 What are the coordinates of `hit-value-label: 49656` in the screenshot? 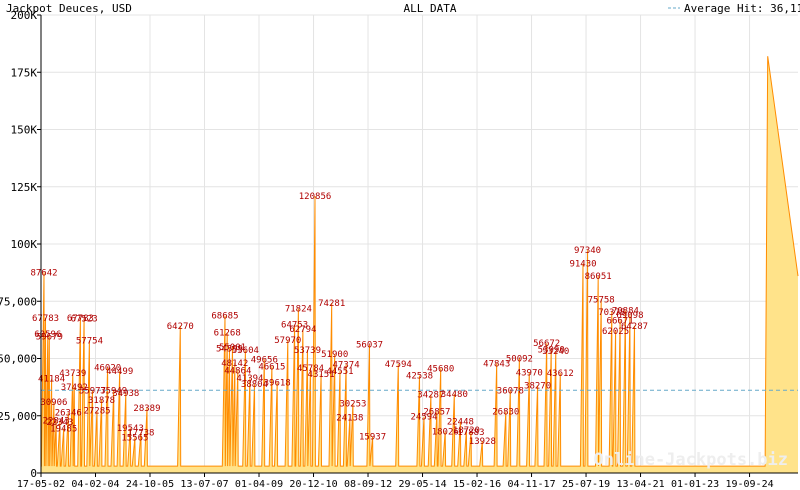 It's located at (264, 360).